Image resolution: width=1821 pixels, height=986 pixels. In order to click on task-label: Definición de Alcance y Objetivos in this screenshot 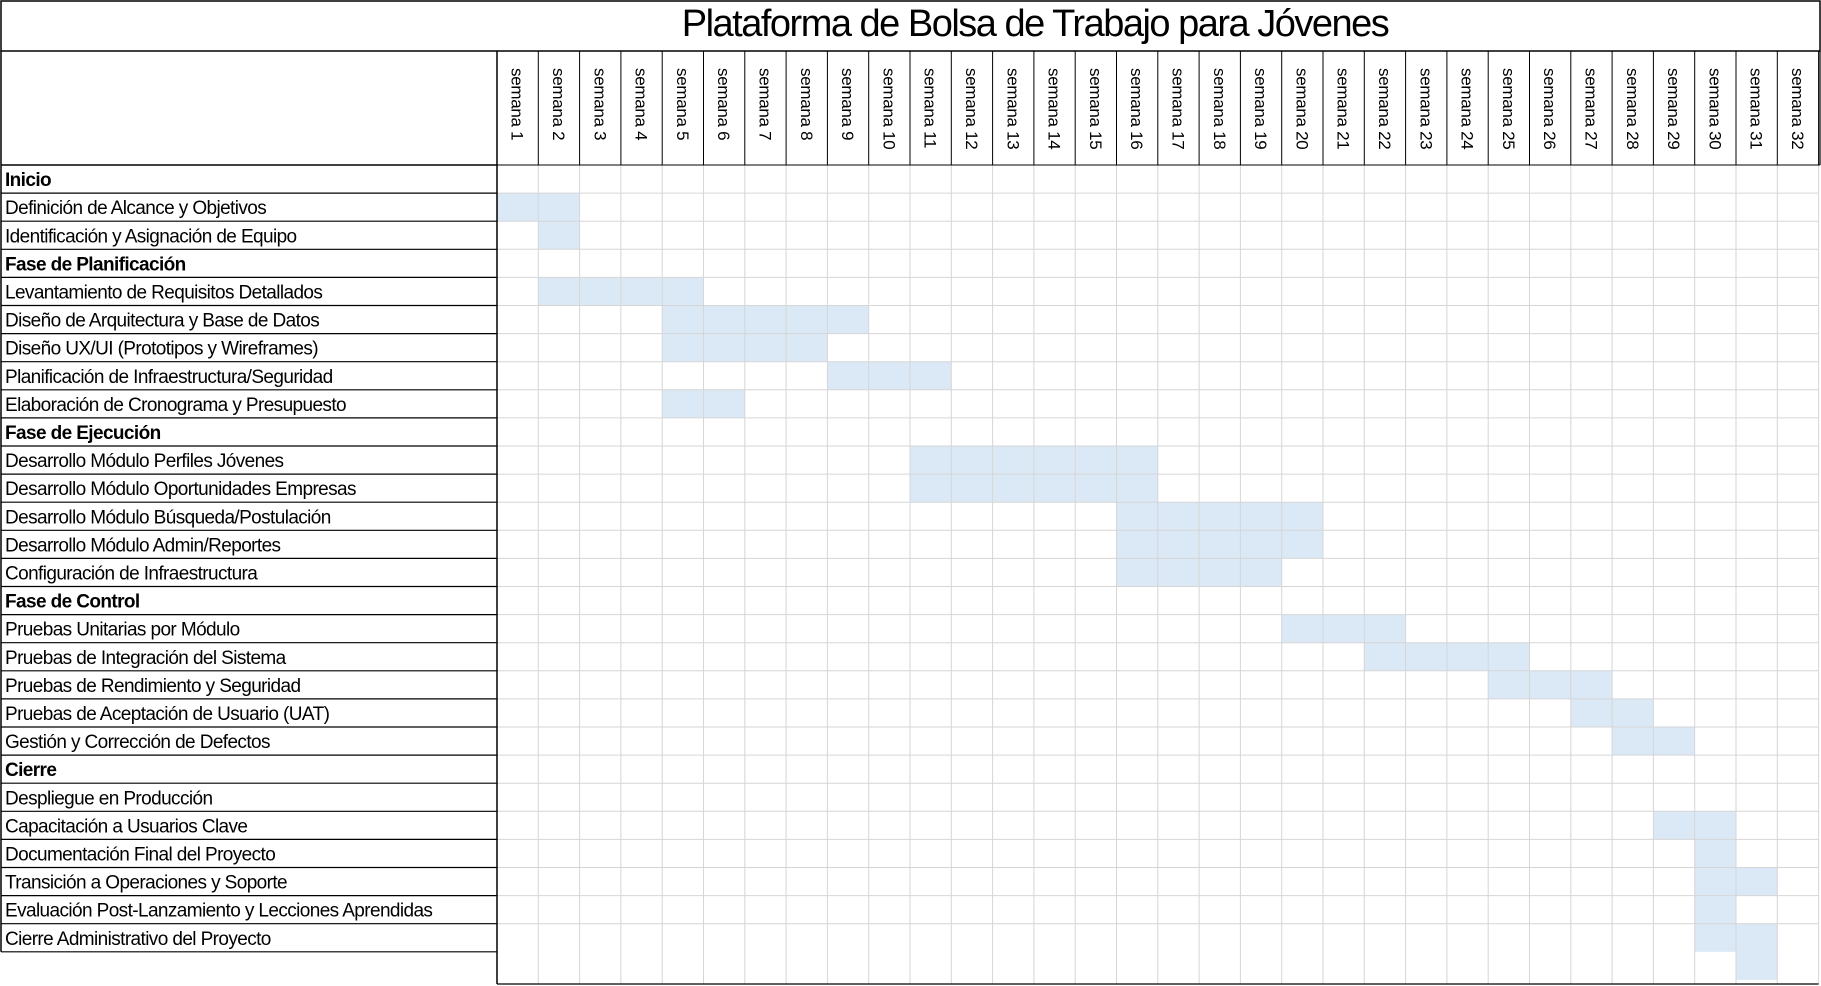, I will do `click(135, 208)`.